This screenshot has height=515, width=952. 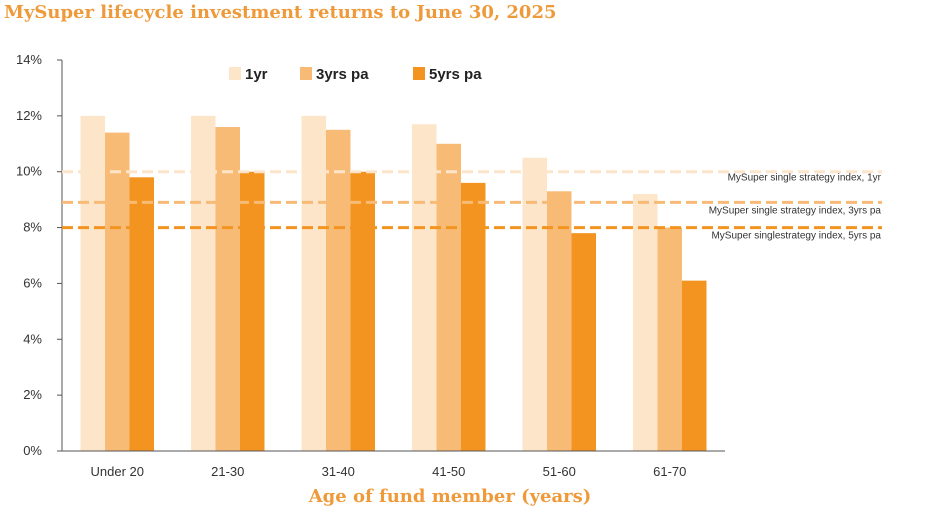 I want to click on y-tick-label: 10%, so click(x=29, y=171).